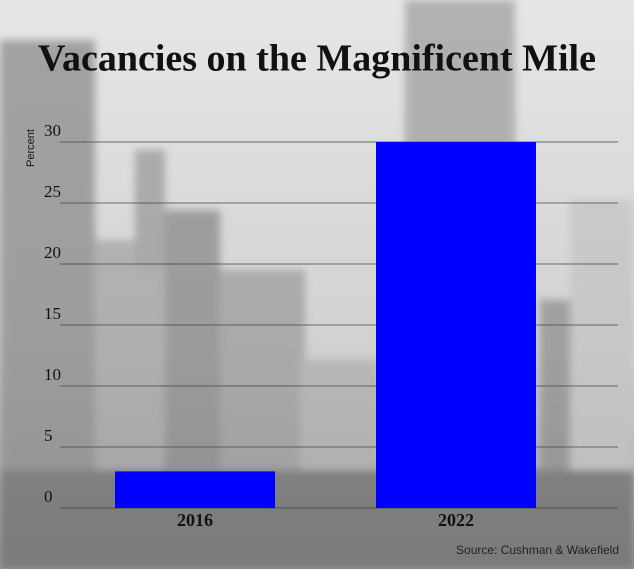 This screenshot has height=569, width=634. What do you see at coordinates (48, 496) in the screenshot?
I see `y-tick-label: 0` at bounding box center [48, 496].